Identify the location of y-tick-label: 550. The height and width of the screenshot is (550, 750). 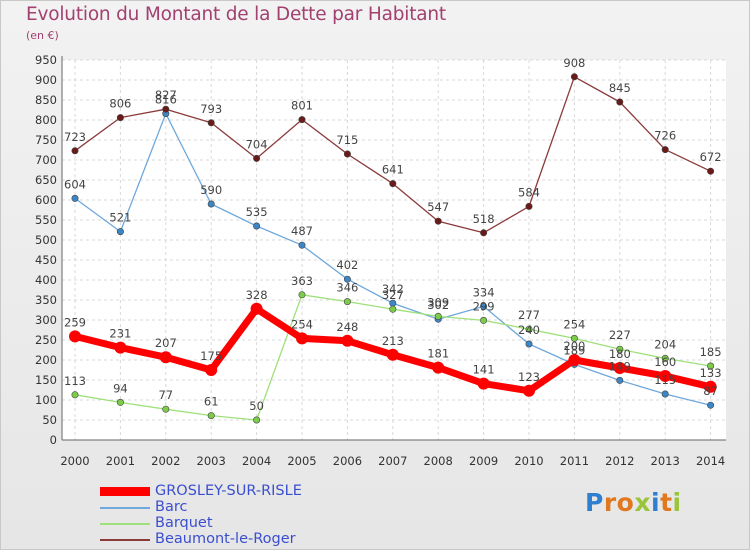
(46, 220).